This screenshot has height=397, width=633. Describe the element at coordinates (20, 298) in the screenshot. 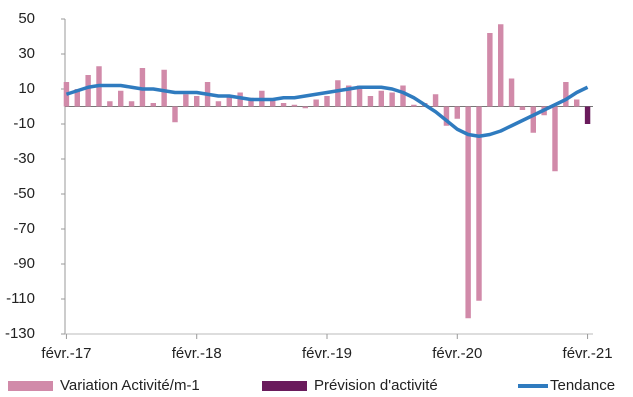

I see `y-tick-label: -110` at that location.